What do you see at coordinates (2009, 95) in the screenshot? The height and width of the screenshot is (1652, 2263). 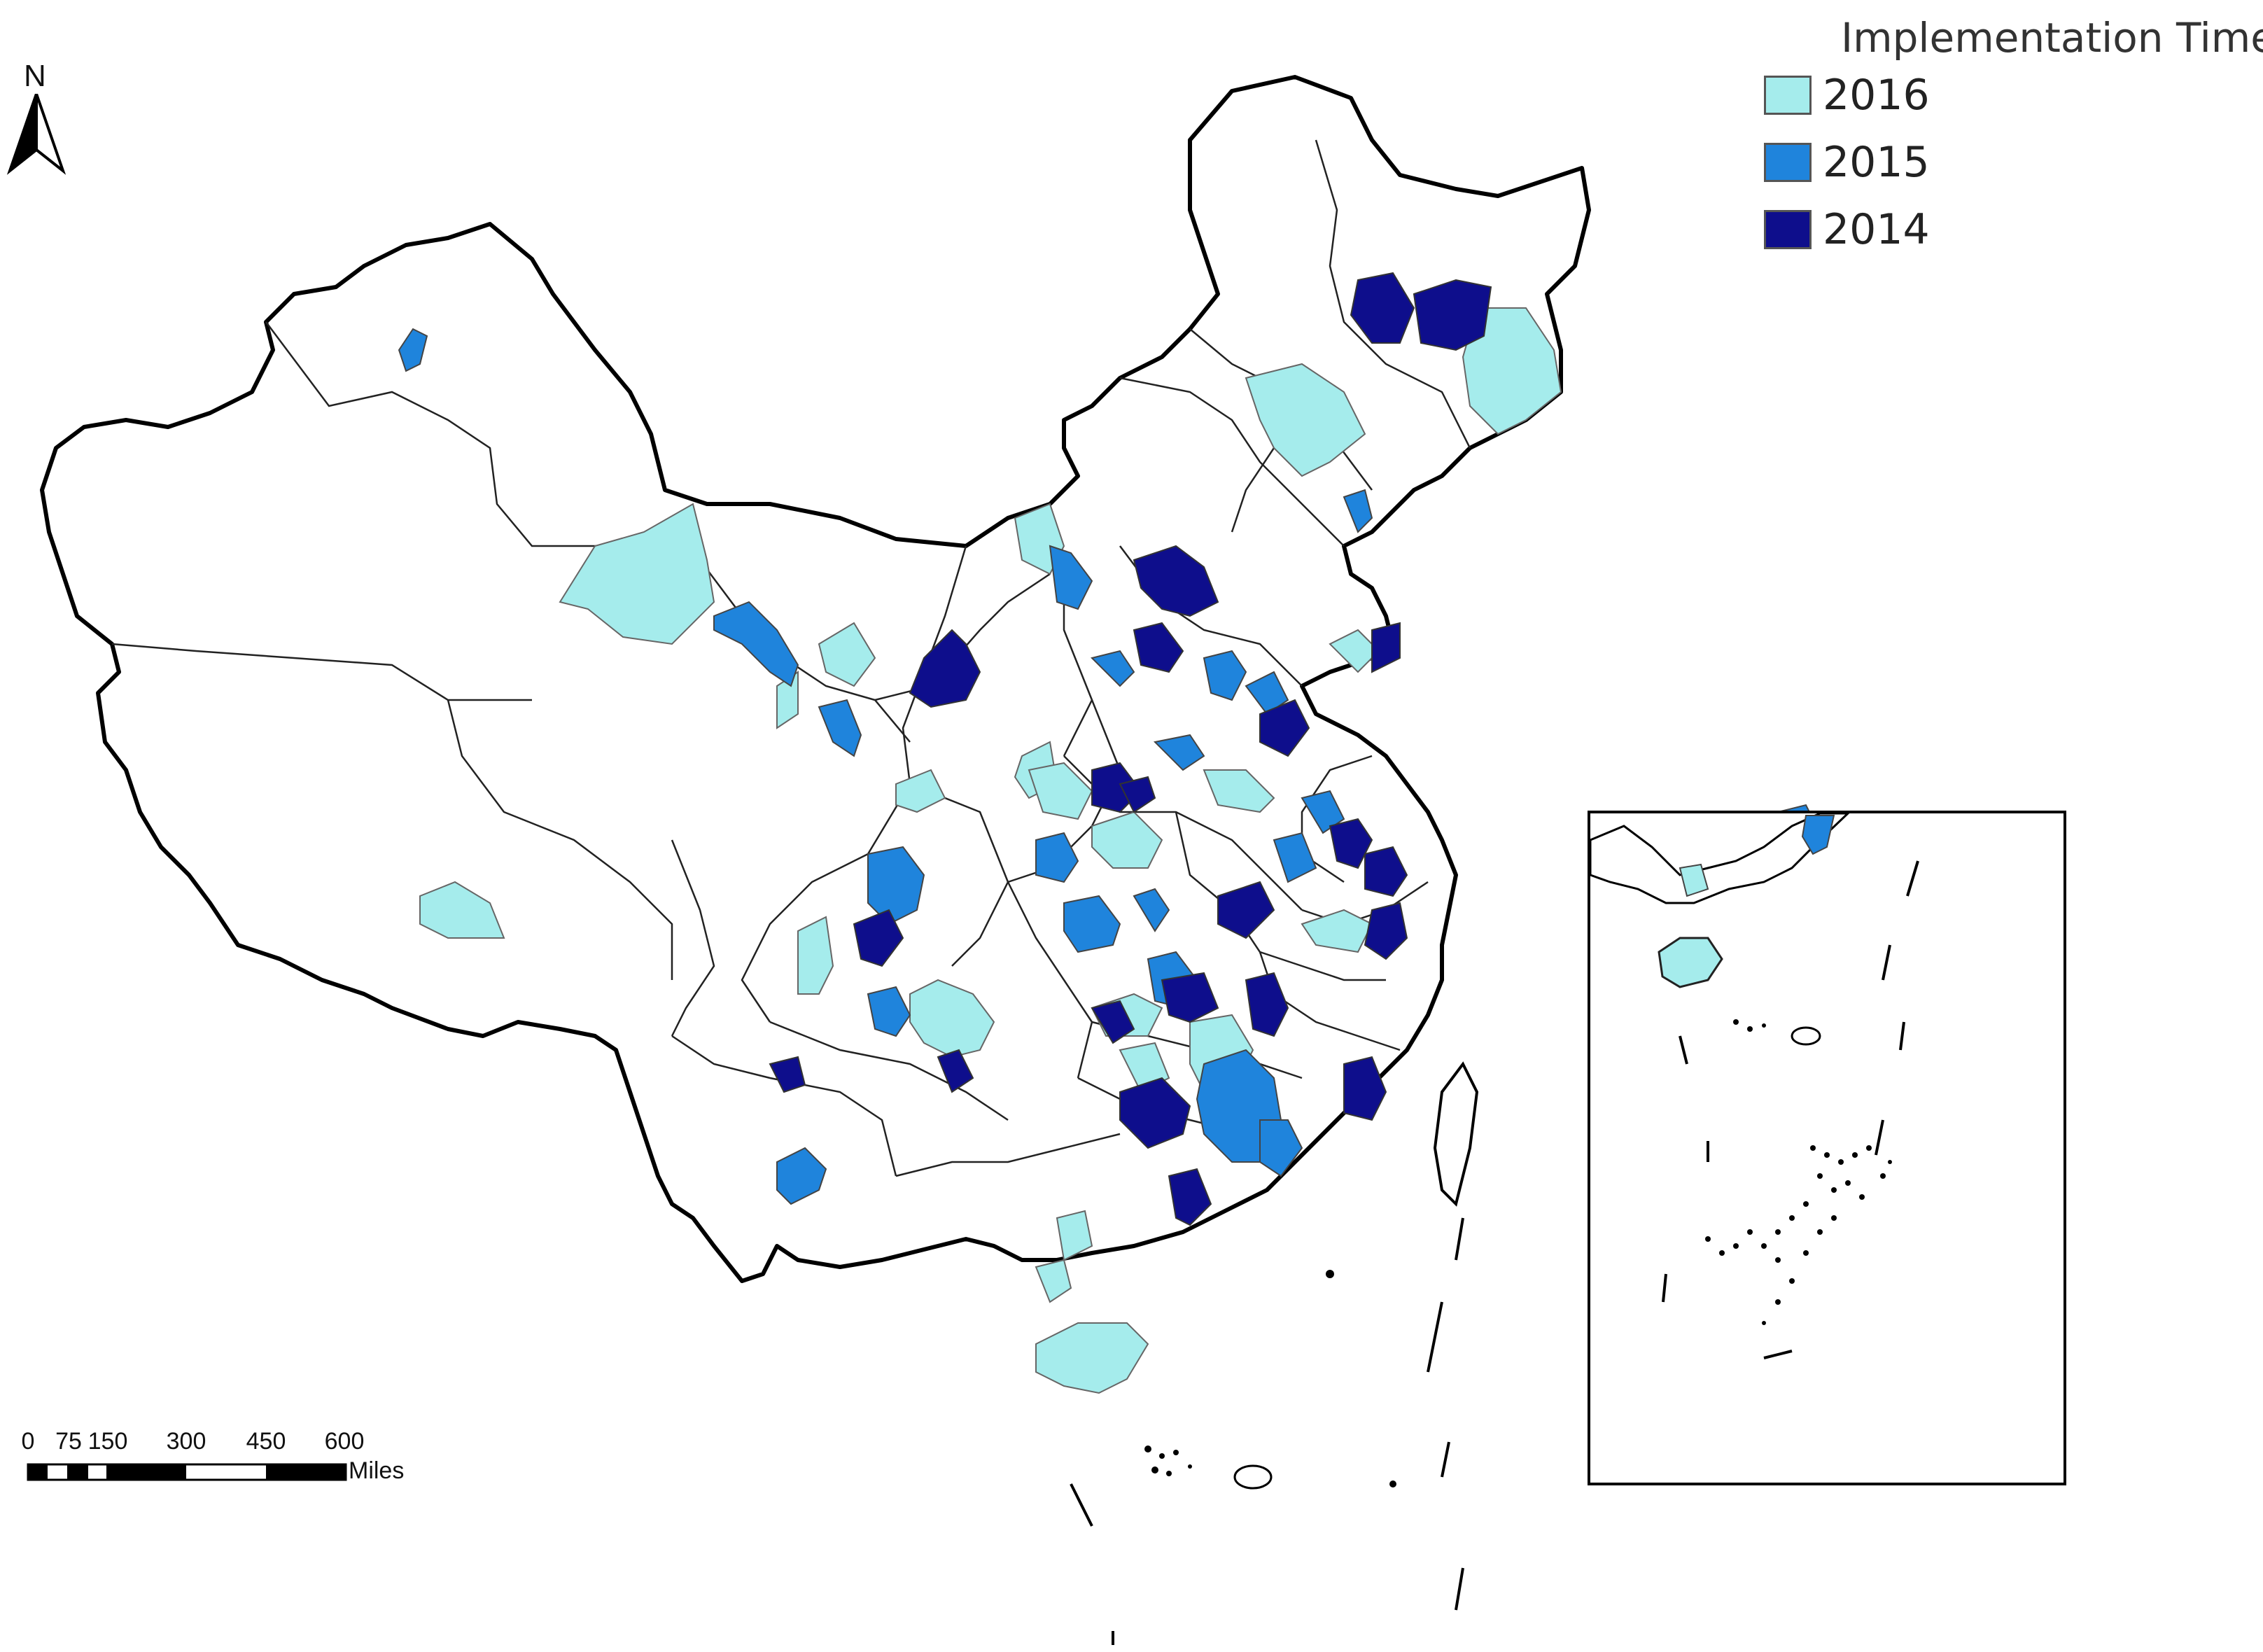 I see `legend-item-2016: 2016` at bounding box center [2009, 95].